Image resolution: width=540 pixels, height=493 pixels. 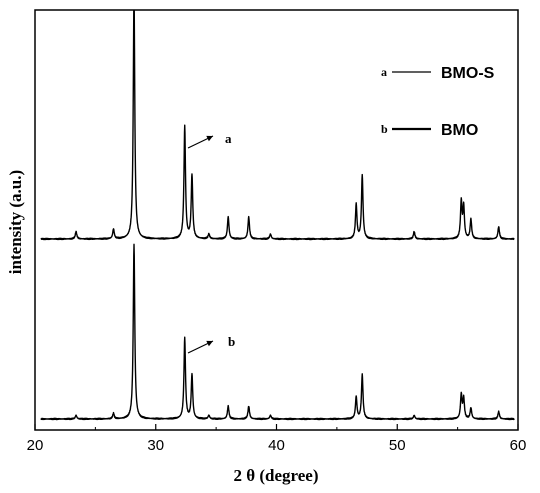 What do you see at coordinates (15, 222) in the screenshot?
I see `y-axis-label: intensity (a.u.)` at bounding box center [15, 222].